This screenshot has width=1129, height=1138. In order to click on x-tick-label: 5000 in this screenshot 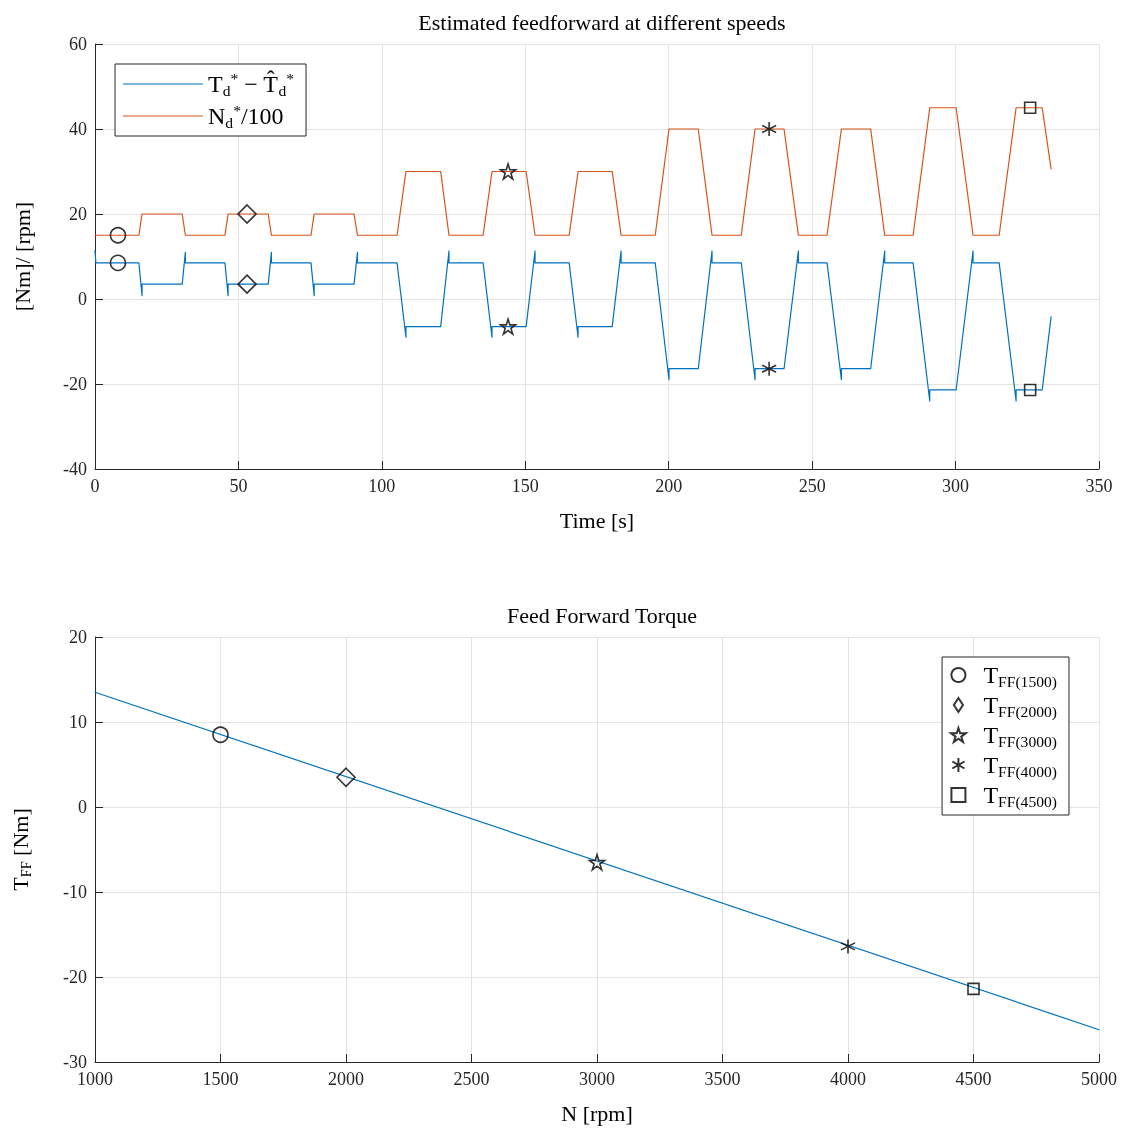, I will do `click(1099, 1079)`.